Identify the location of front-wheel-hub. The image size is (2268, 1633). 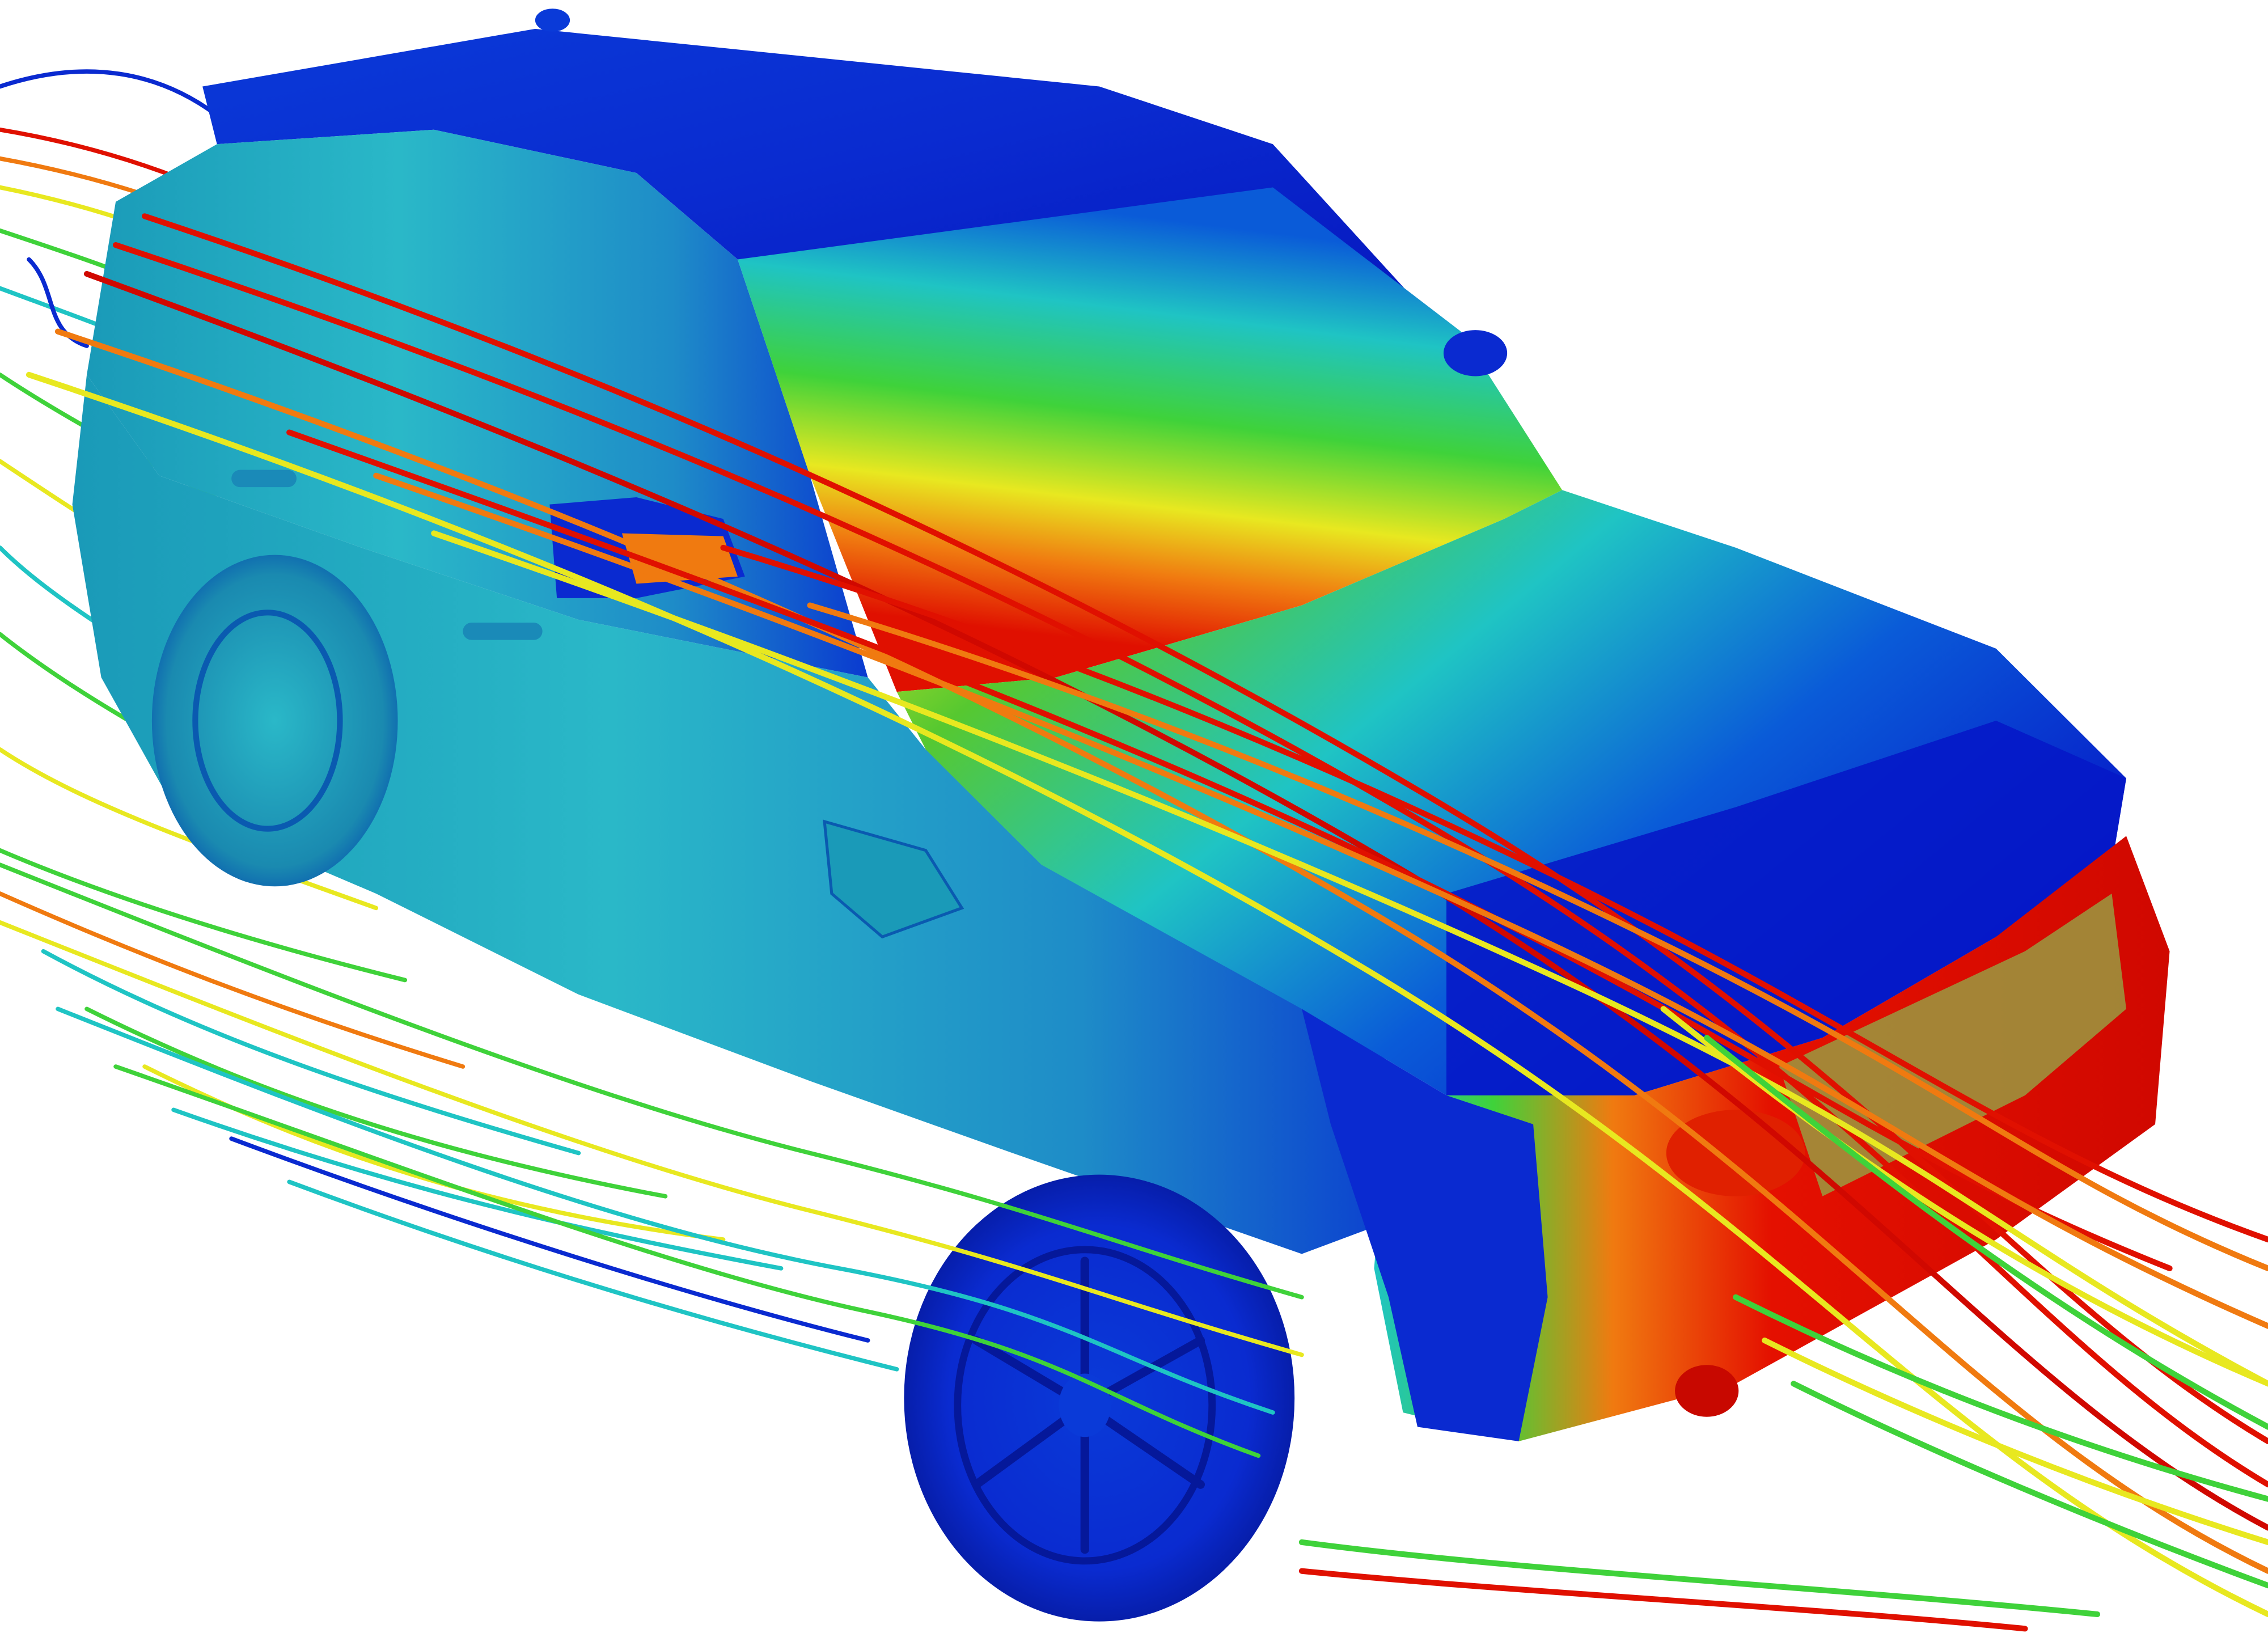
(1085, 1405).